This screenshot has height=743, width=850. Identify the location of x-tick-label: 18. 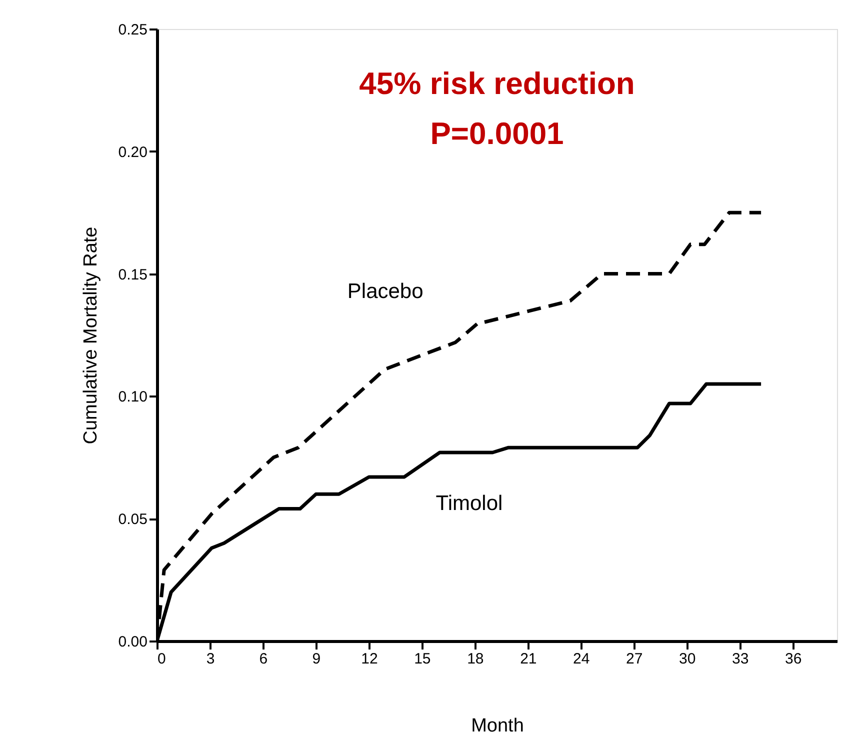
(475, 659).